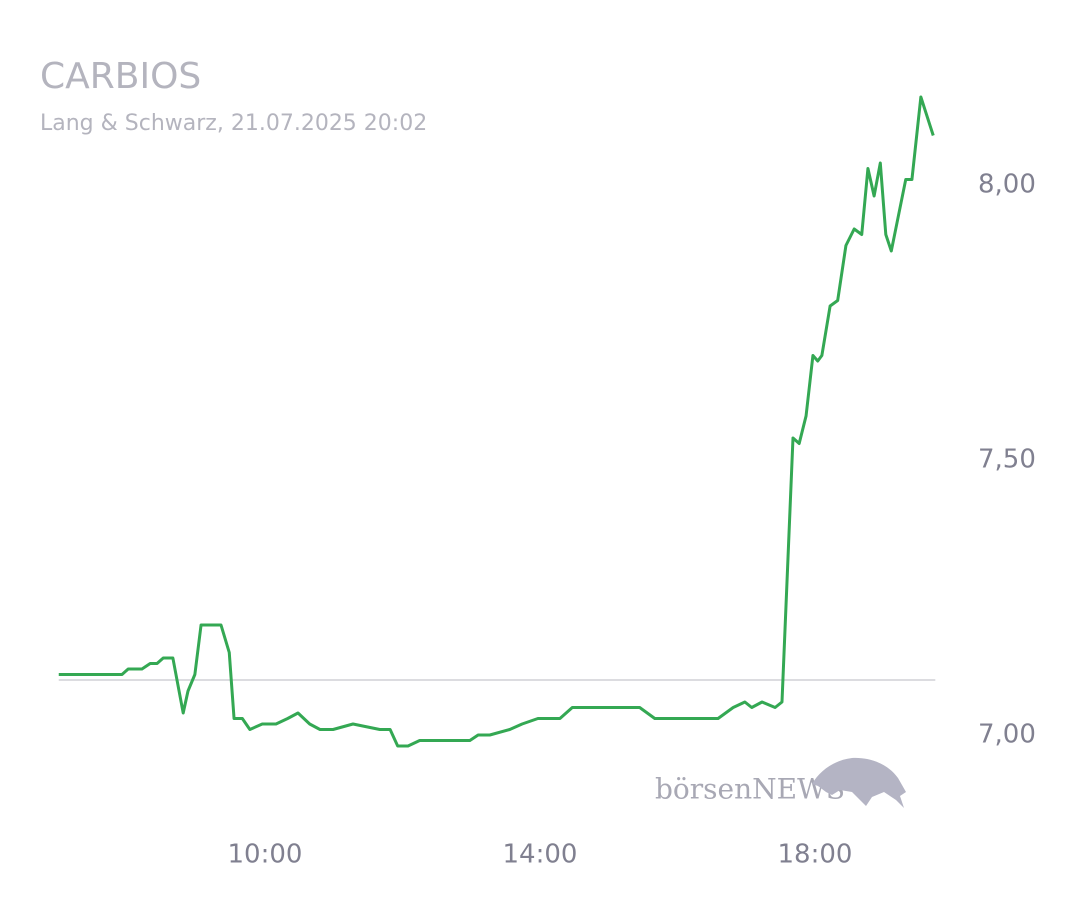 The height and width of the screenshot is (900, 1080). What do you see at coordinates (233, 123) in the screenshot?
I see `chart-subtitle: Lang & Schwarz, 21.07.2025 20:02` at bounding box center [233, 123].